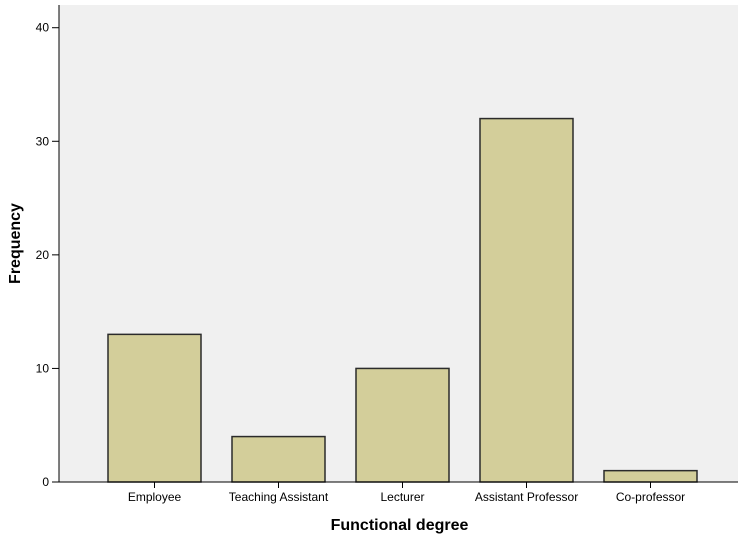  Describe the element at coordinates (48, 247) in the screenshot. I see `y-axis: 0 10 20 30 40` at that location.